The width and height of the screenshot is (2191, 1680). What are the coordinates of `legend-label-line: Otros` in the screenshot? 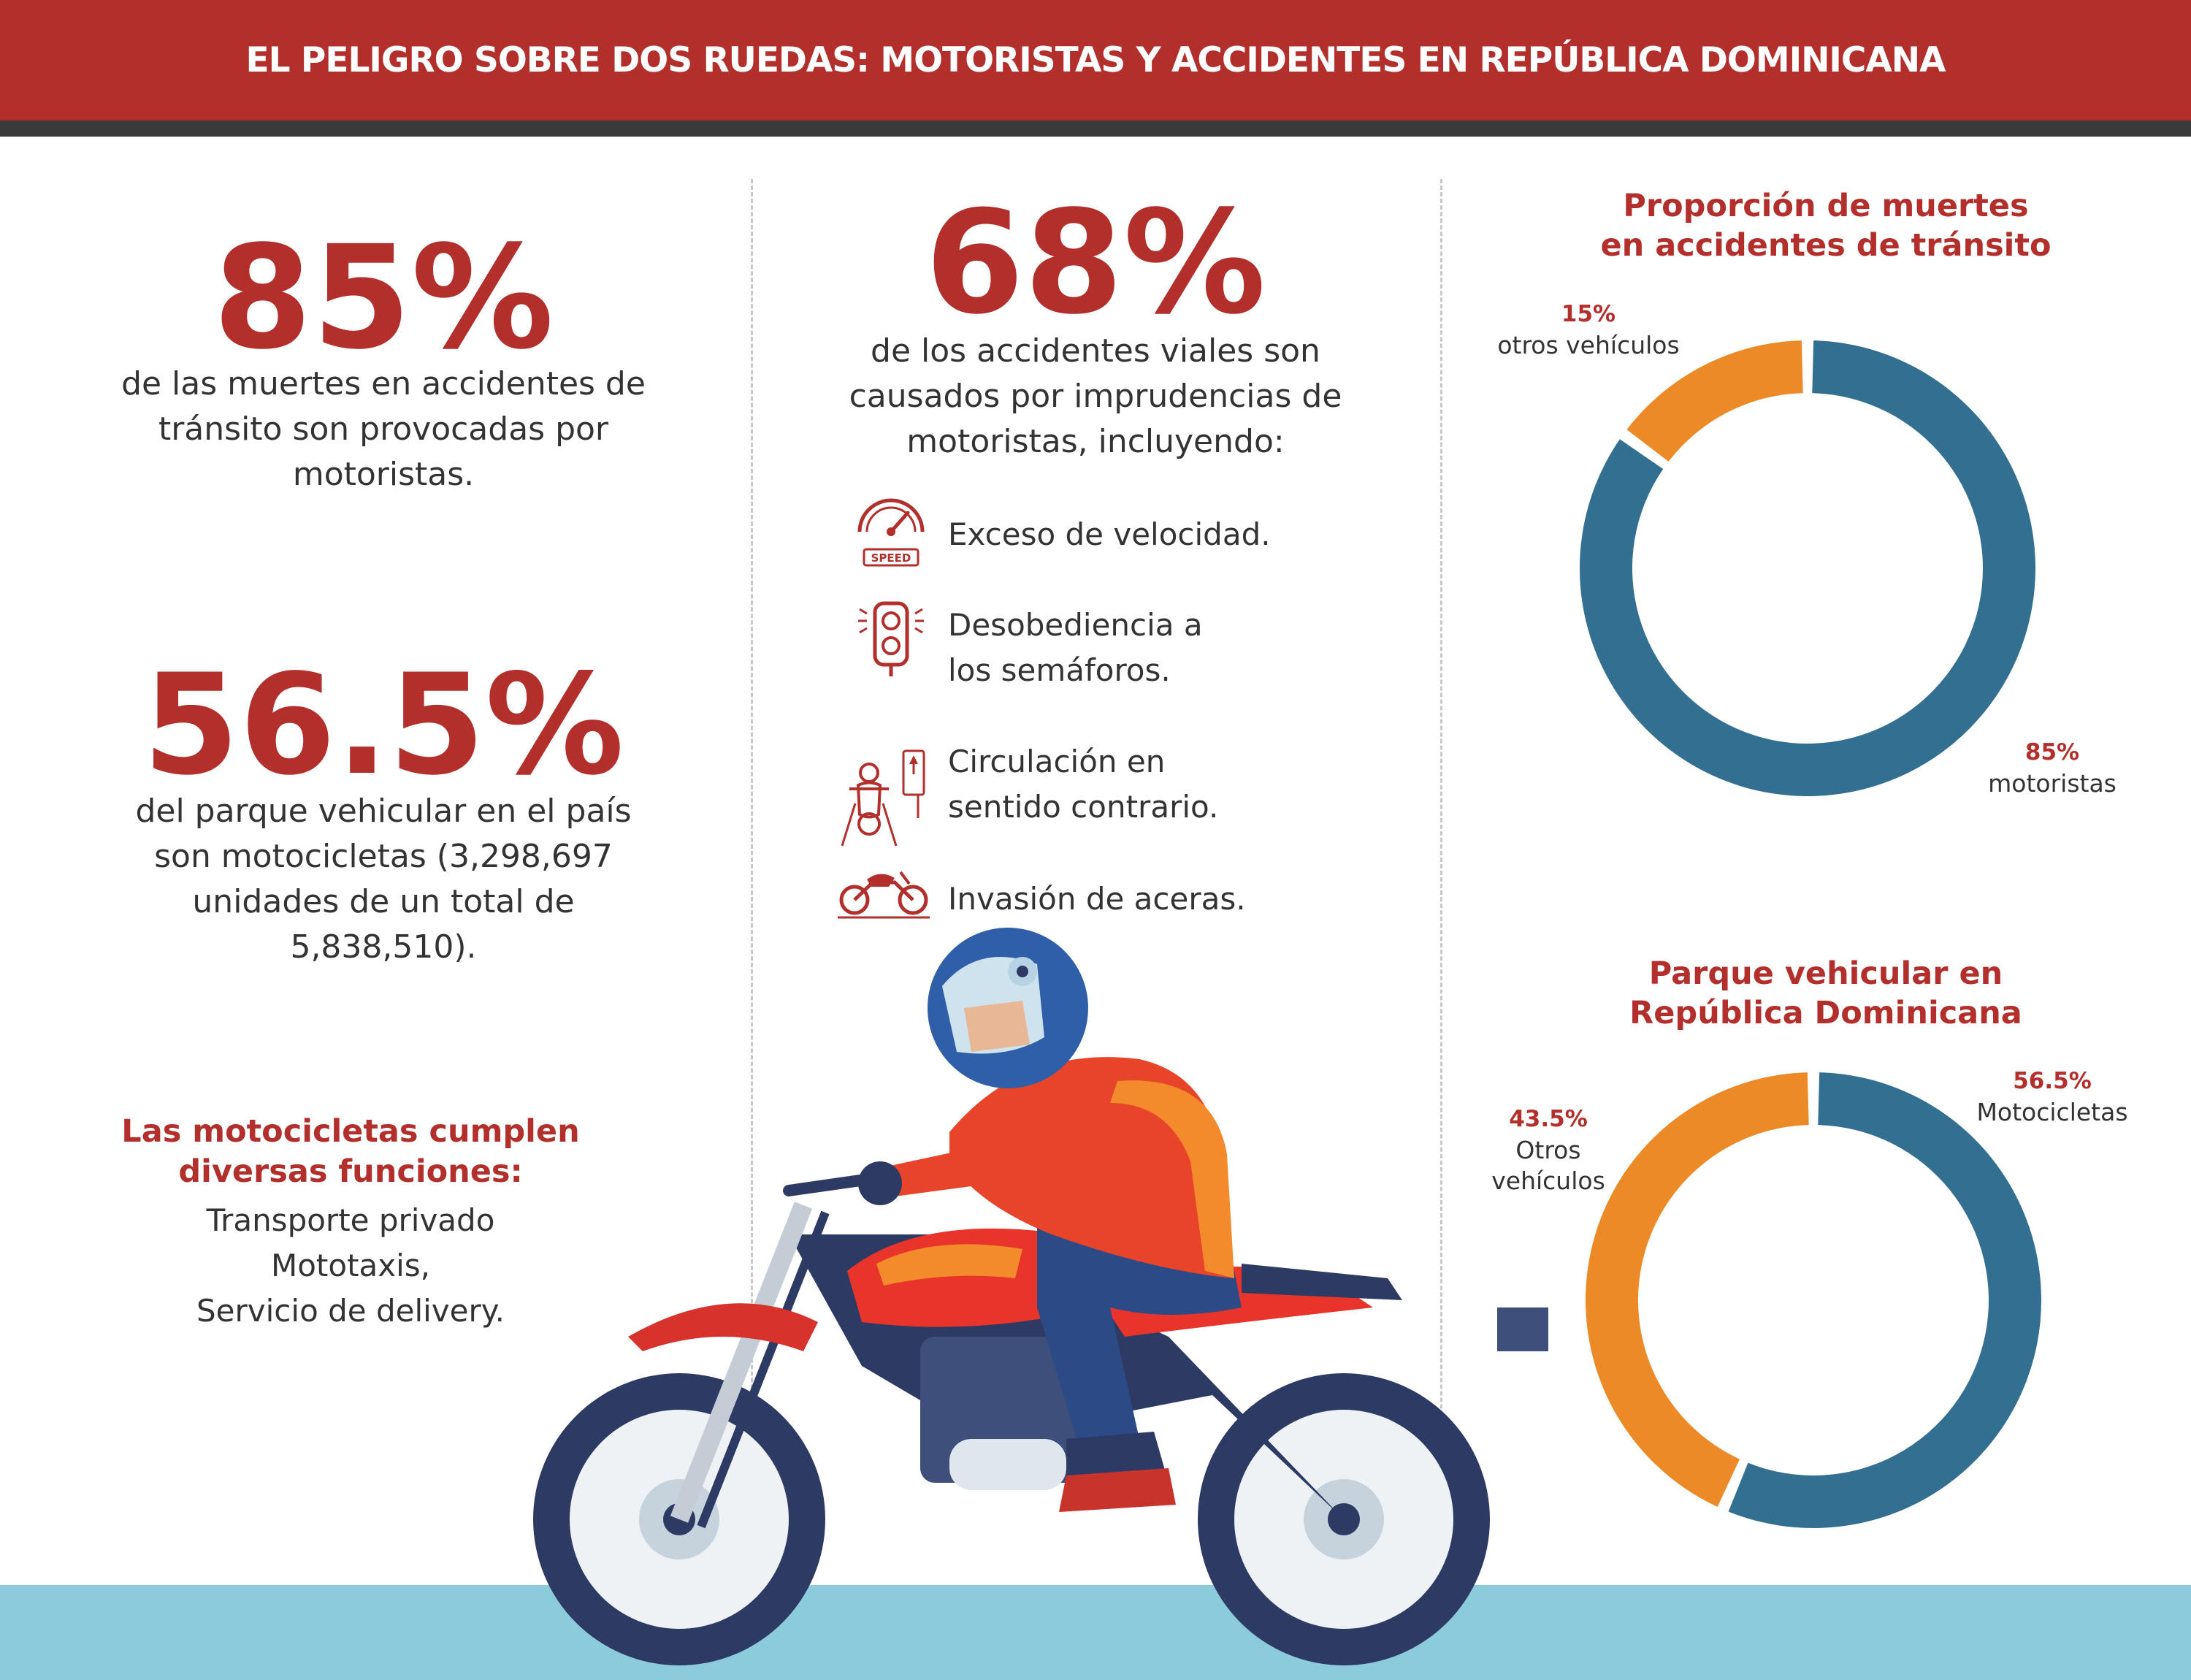 It's located at (1548, 1150).